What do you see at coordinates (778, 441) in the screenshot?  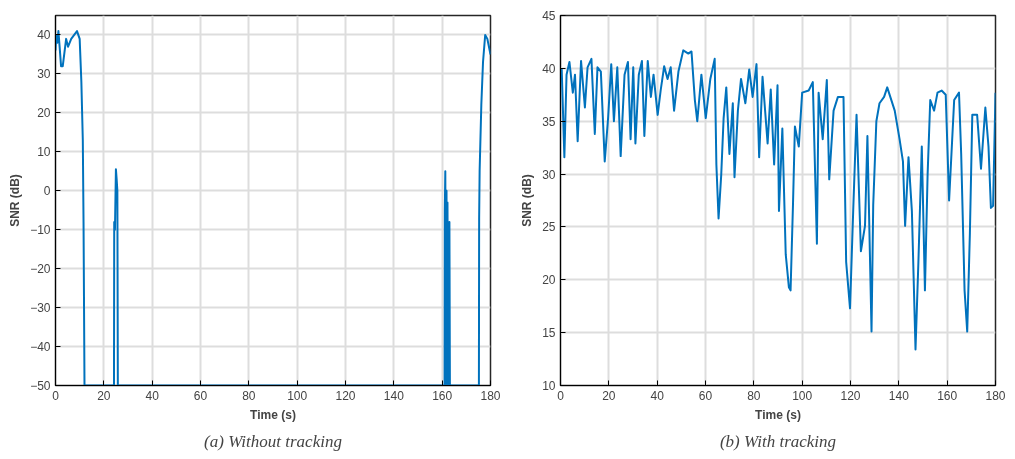 I see `text: (b) With tracking` at bounding box center [778, 441].